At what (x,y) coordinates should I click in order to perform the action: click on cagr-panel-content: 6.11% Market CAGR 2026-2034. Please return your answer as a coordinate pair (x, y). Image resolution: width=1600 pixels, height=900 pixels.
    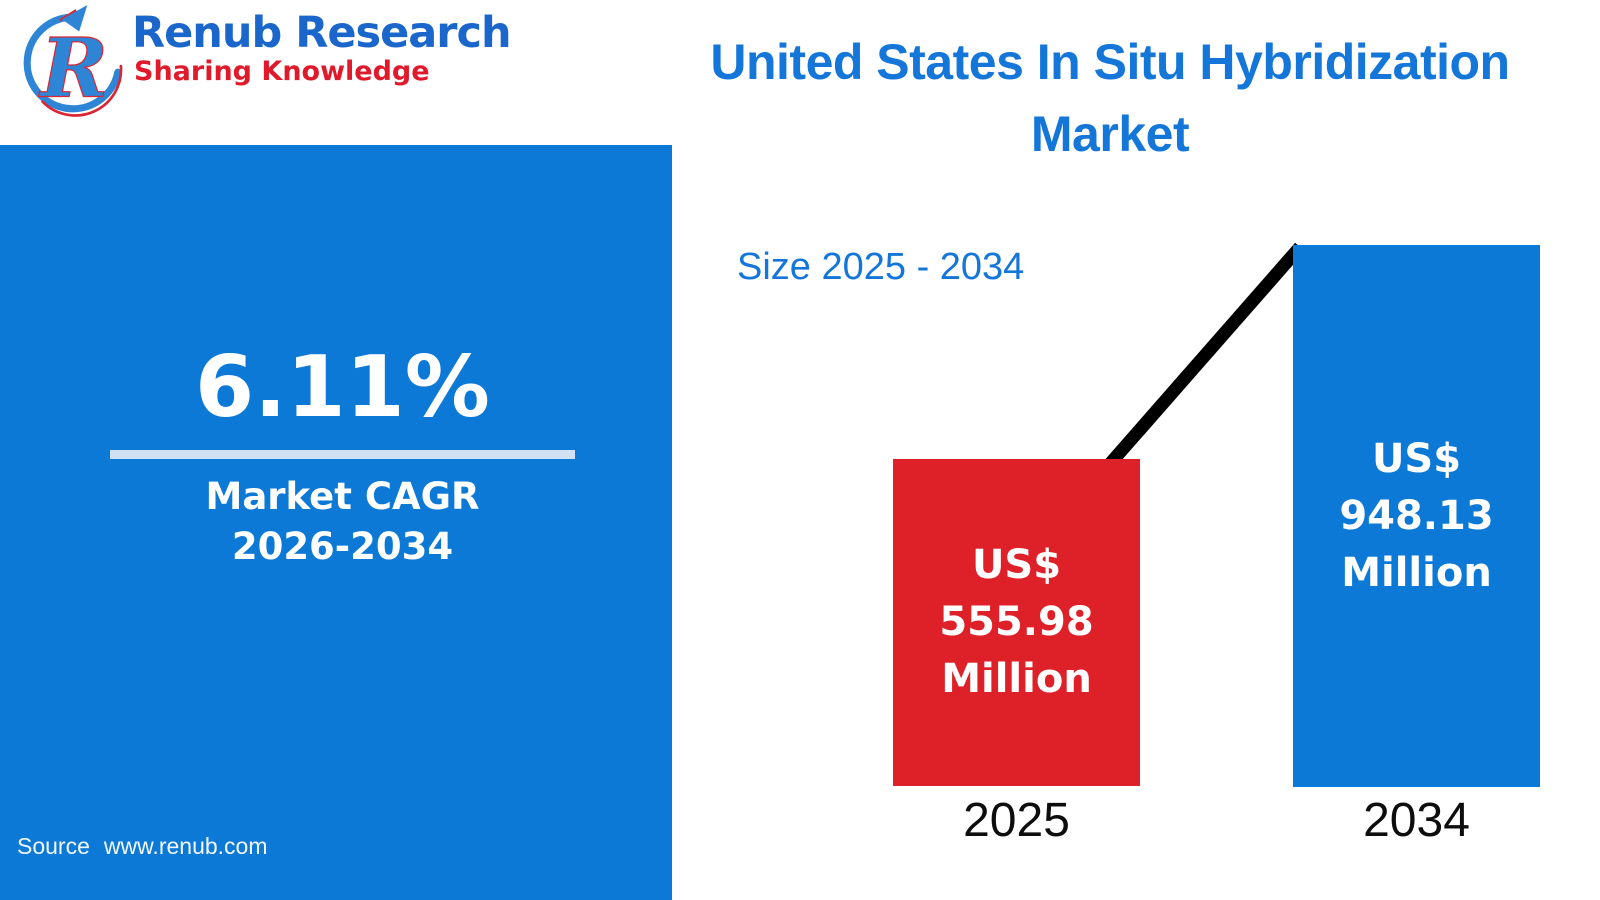
    Looking at the image, I should click on (342, 358).